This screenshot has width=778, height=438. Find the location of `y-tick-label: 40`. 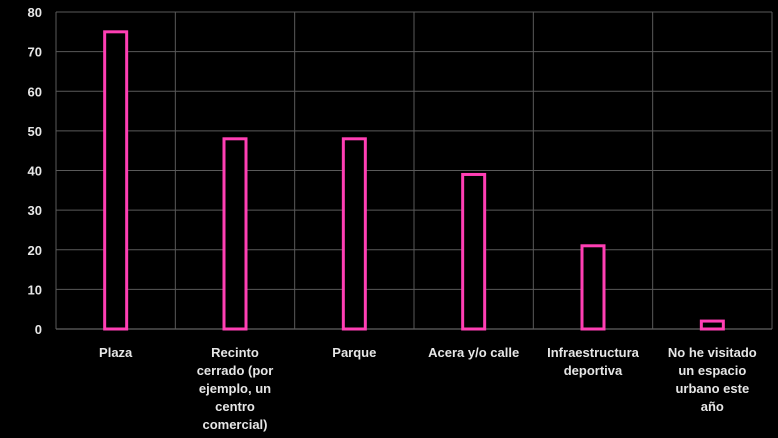

y-tick-label: 40 is located at coordinates (35, 171).